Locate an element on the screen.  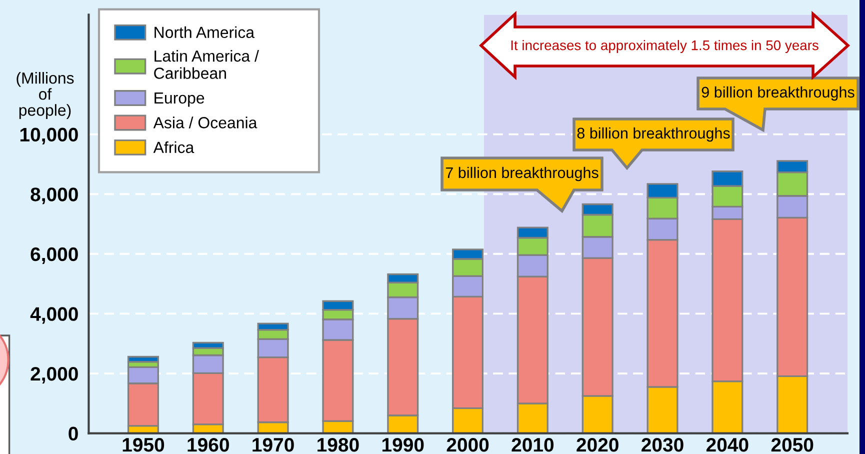
annotation: It increases to approximately 1.5 times in 50 years is located at coordinates (664, 46).